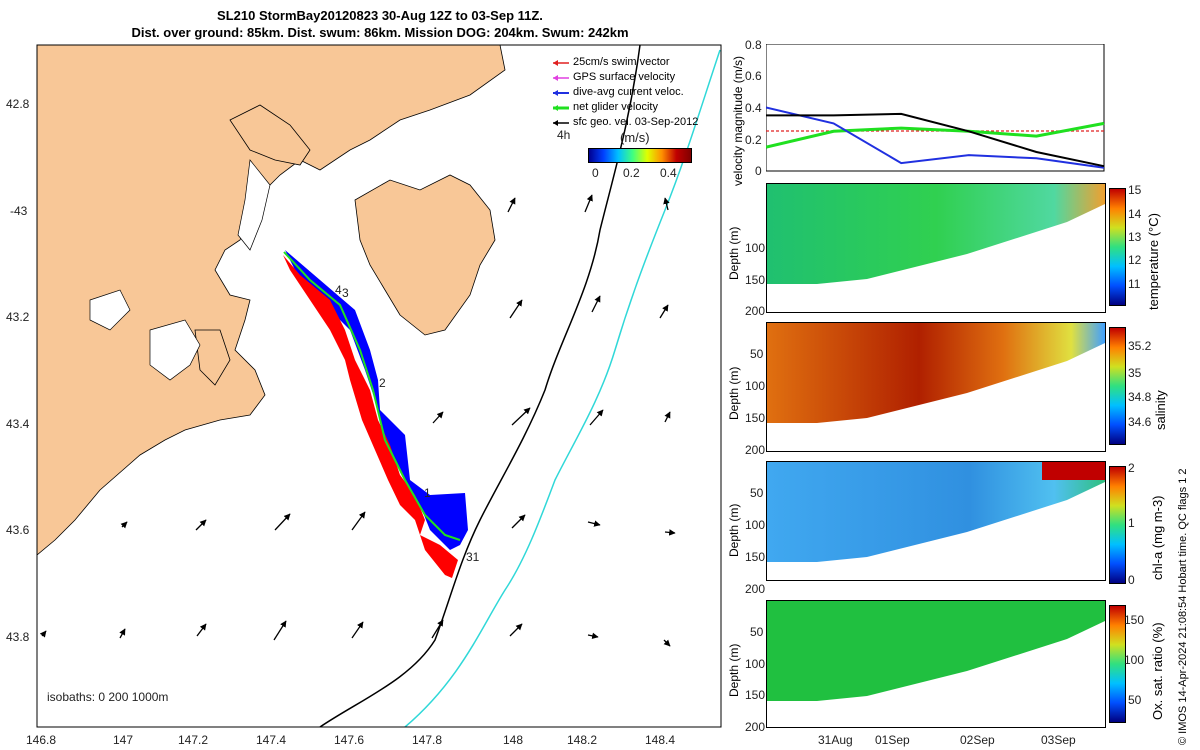 The height and width of the screenshot is (750, 1200). What do you see at coordinates (1153, 261) in the screenshot?
I see `temperature-cb-label: temperature (°C)` at bounding box center [1153, 261].